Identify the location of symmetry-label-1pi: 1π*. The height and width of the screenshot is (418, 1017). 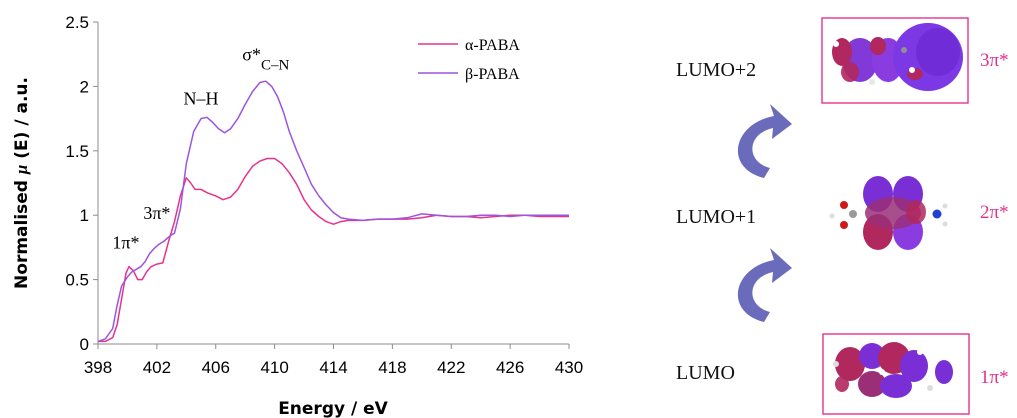
(994, 377).